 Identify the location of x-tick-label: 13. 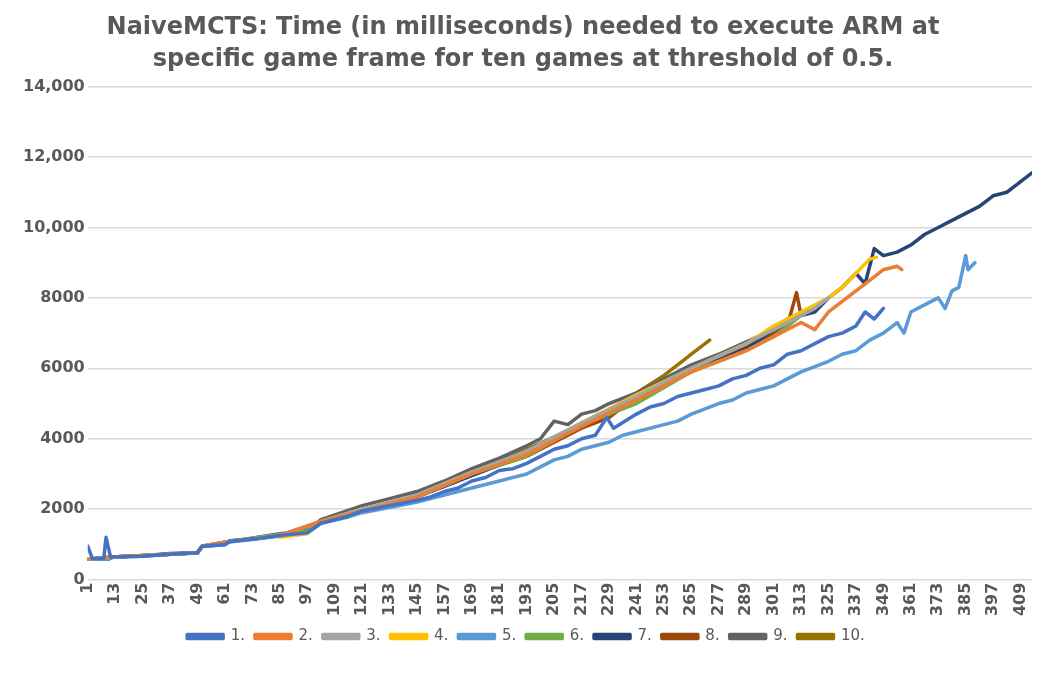
(114, 593).